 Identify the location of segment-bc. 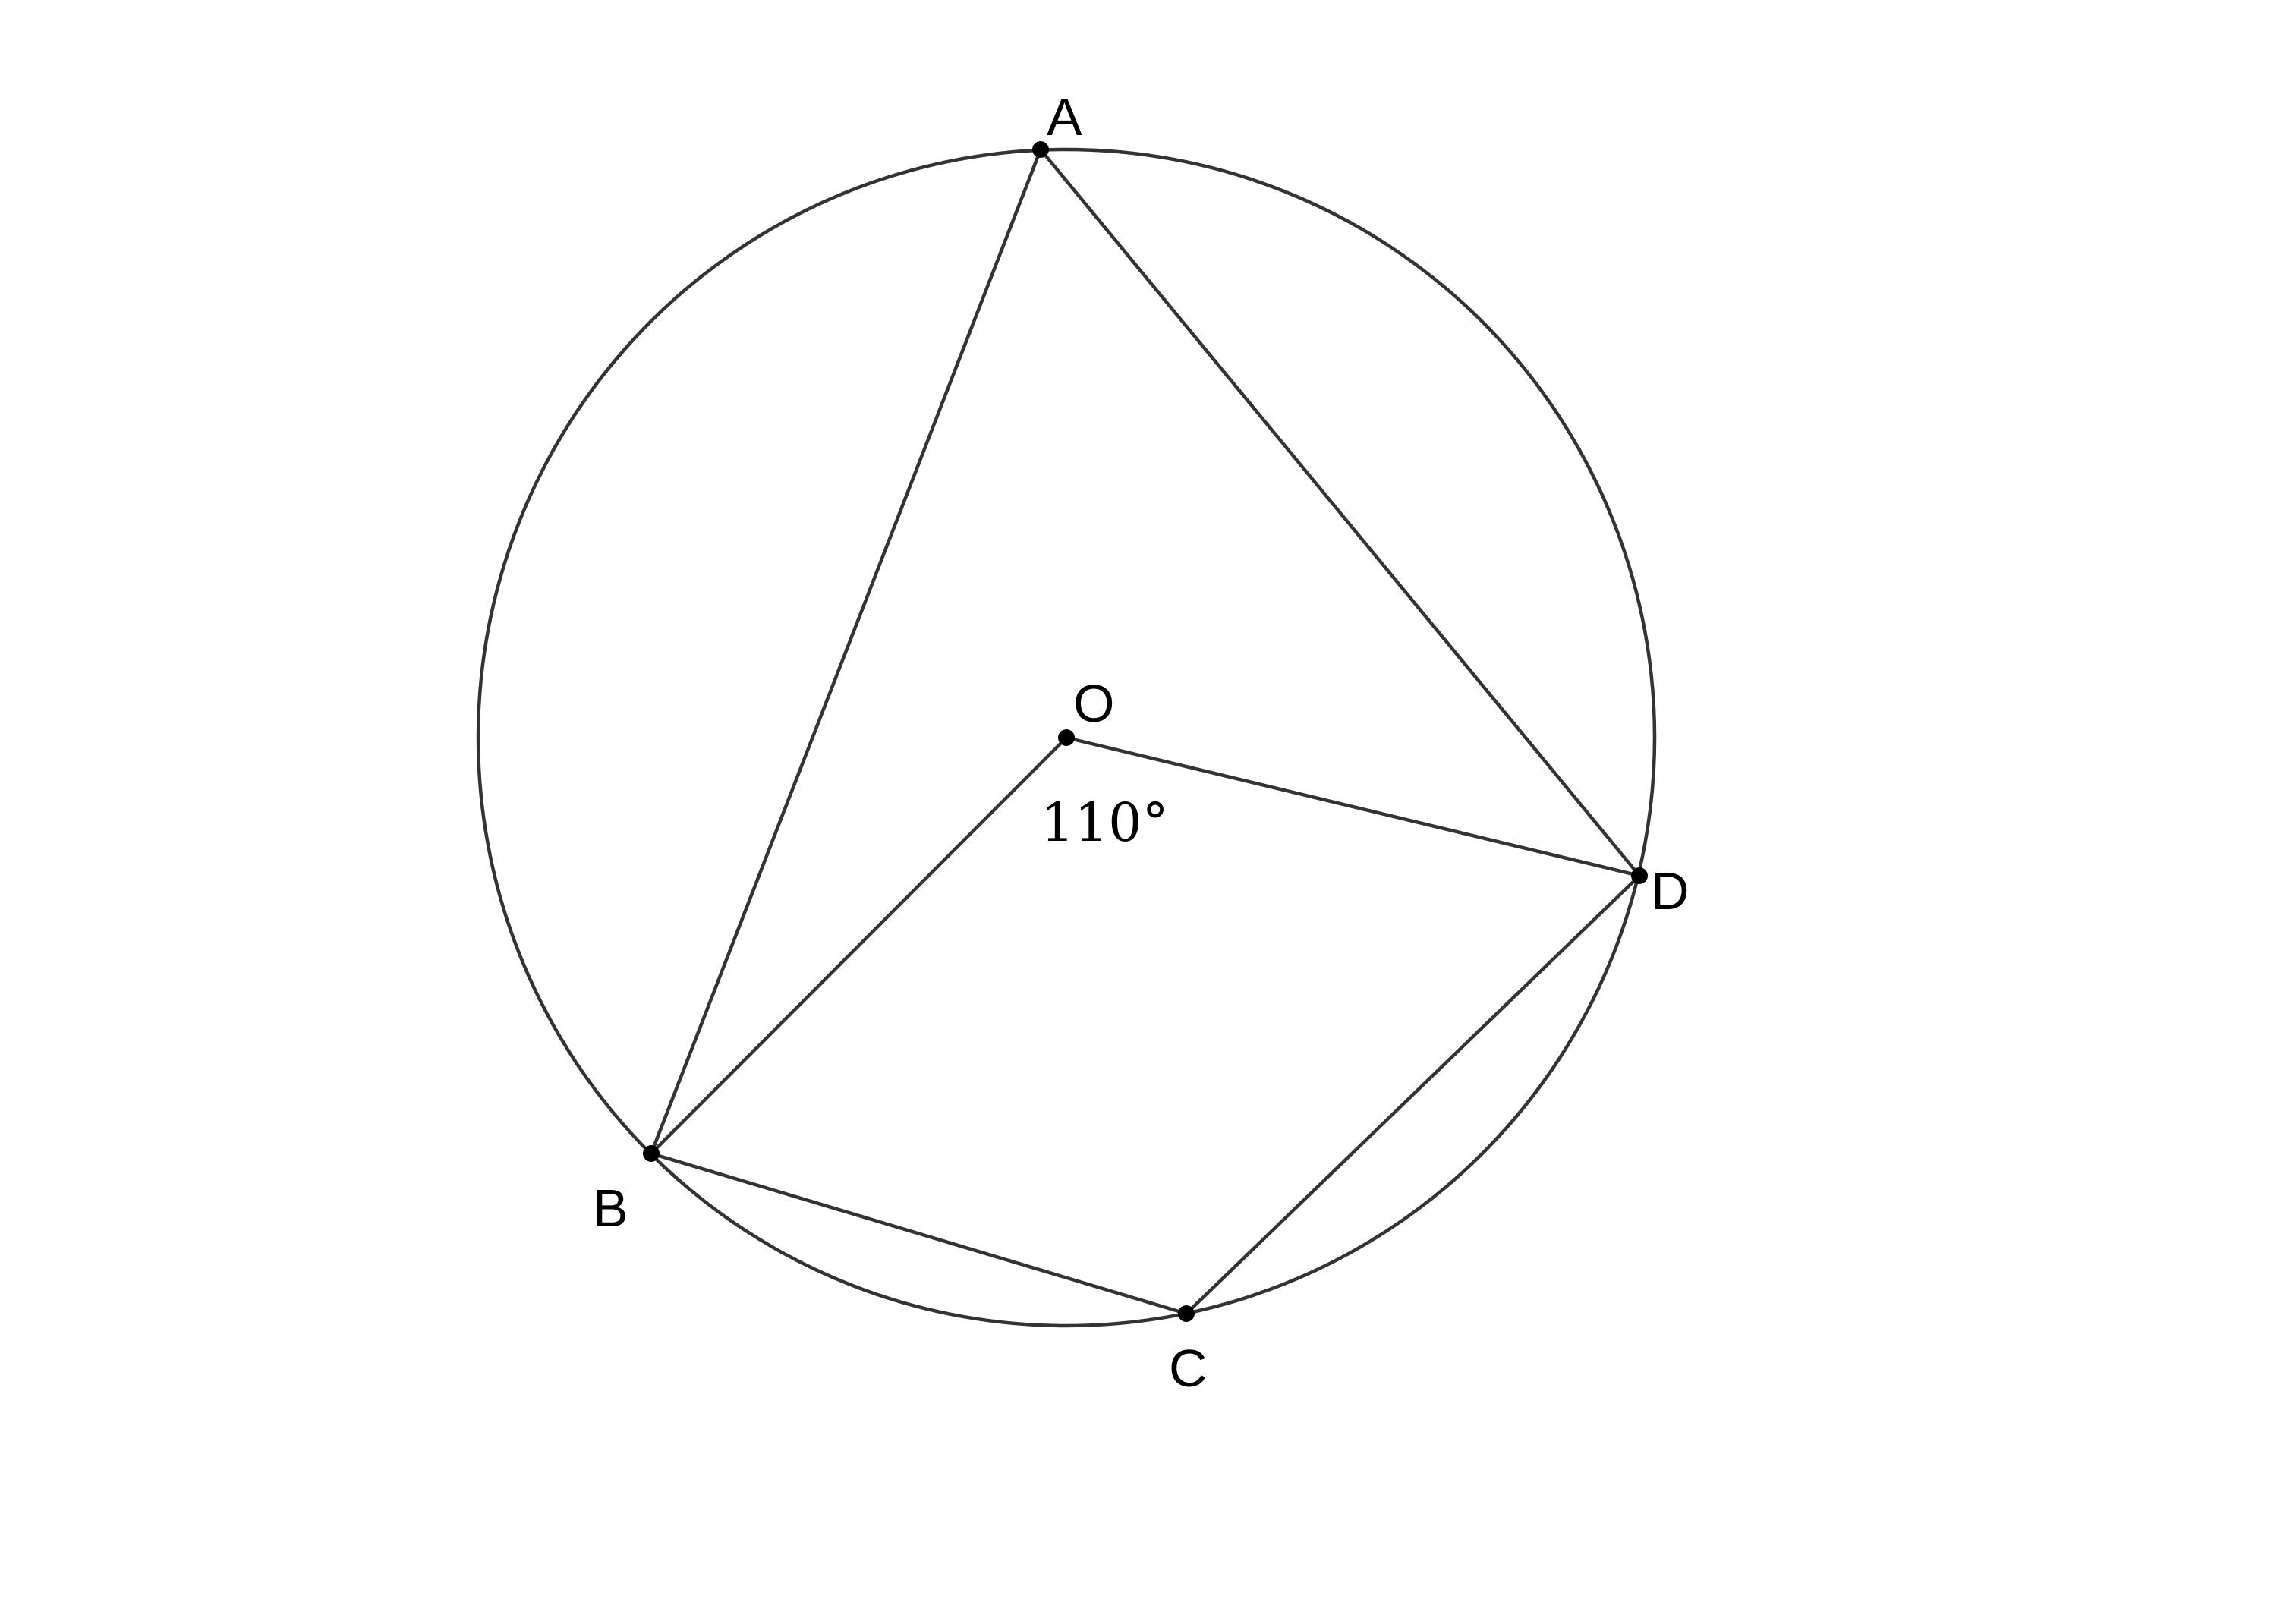
(919, 1233).